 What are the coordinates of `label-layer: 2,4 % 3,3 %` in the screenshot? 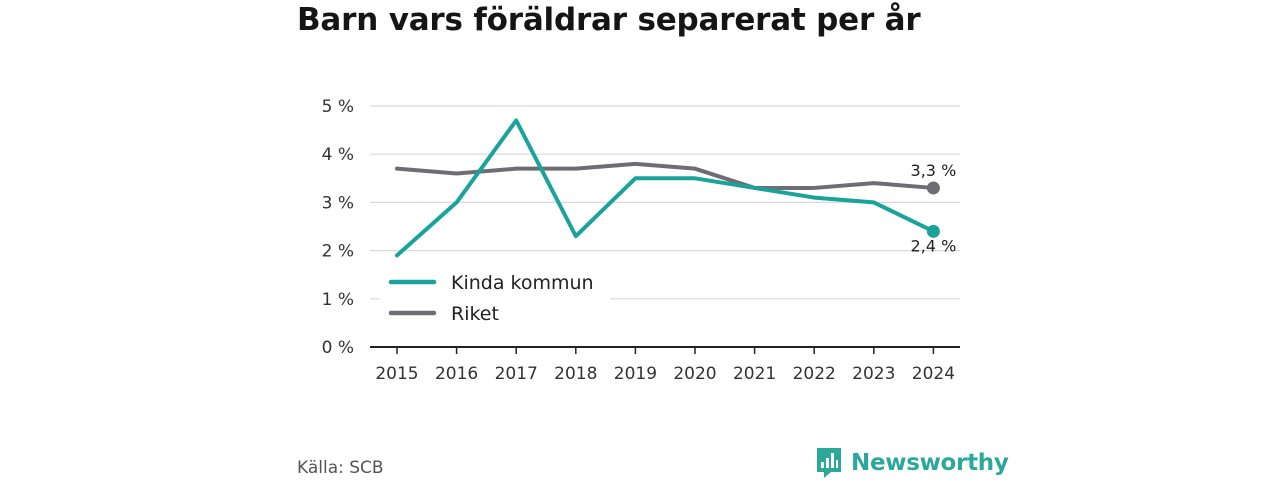 It's located at (934, 208).